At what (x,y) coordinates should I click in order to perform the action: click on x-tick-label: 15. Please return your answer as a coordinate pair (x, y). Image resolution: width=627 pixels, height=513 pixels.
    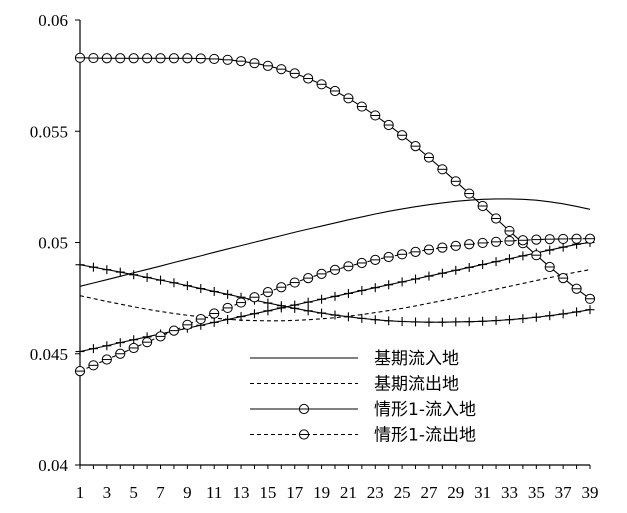
    Looking at the image, I should click on (267, 492).